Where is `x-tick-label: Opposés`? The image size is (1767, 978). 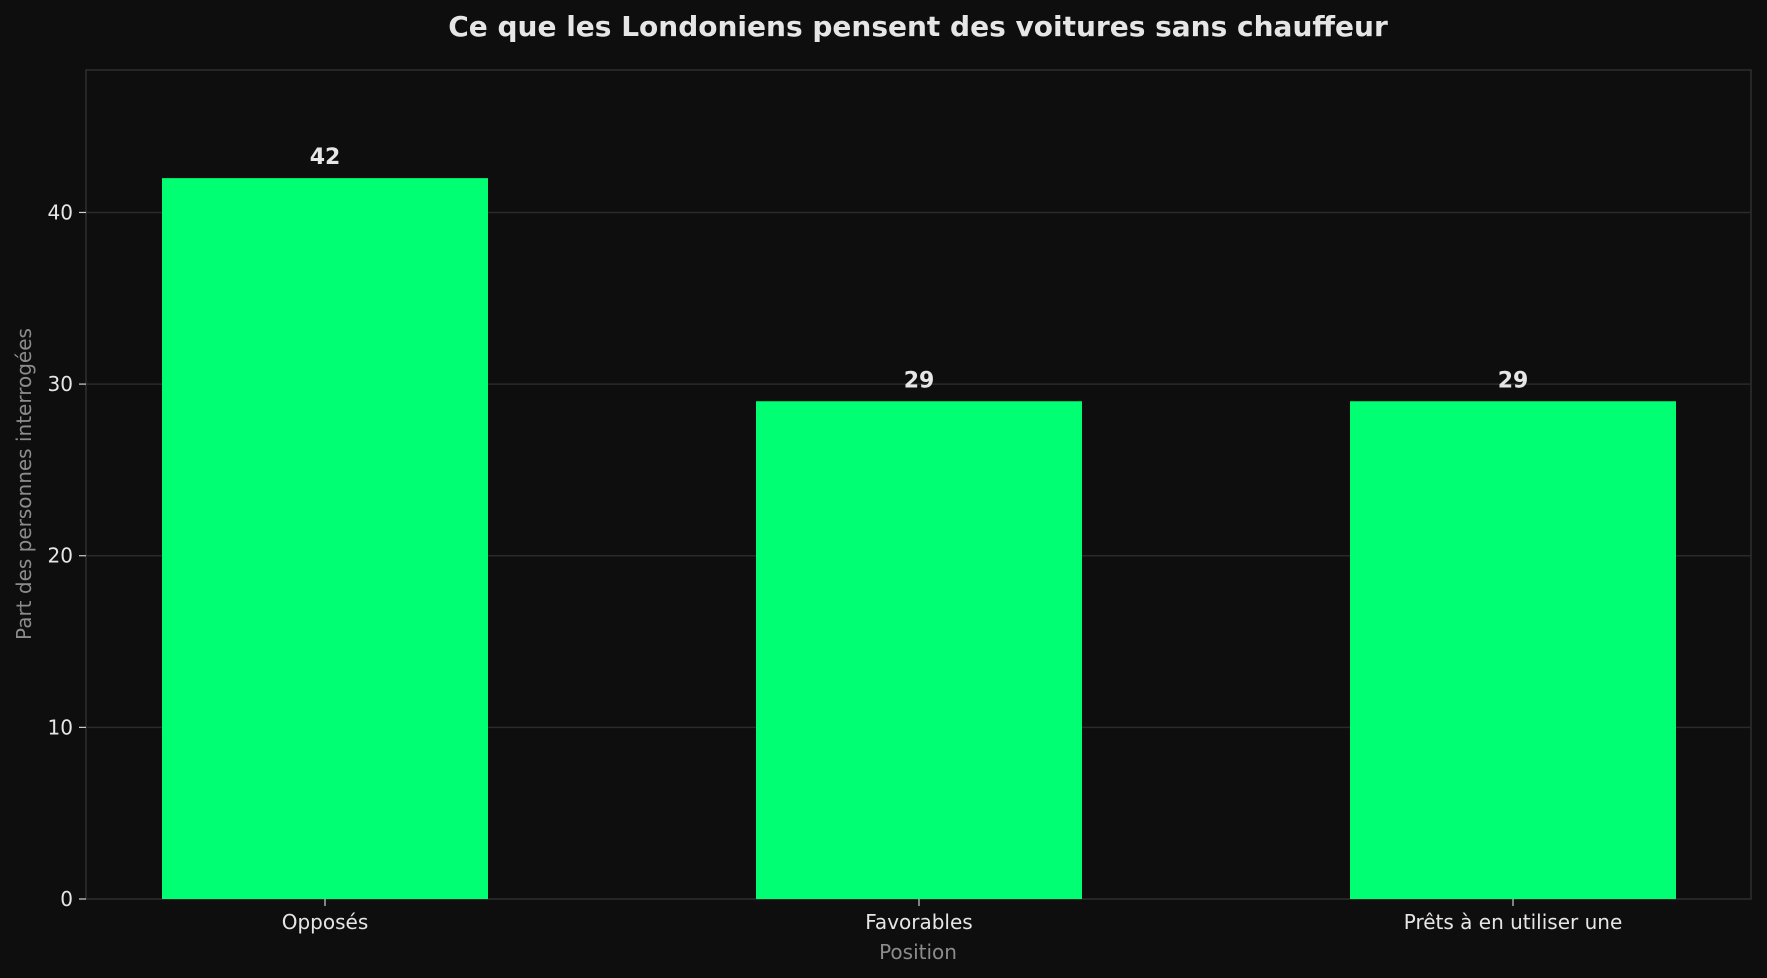
x-tick-label: Opposés is located at coordinates (325, 922).